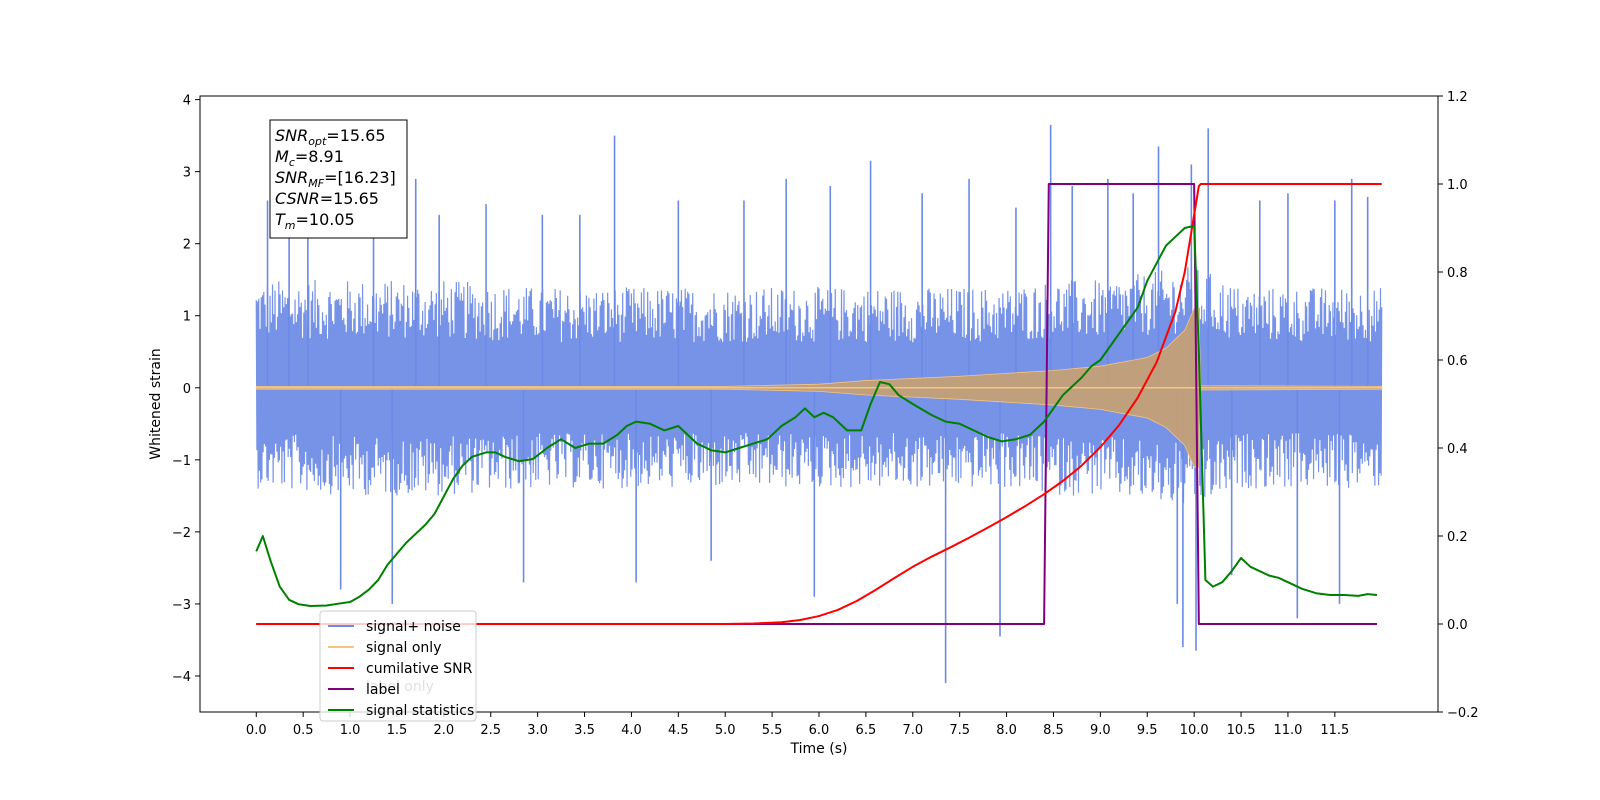  I want to click on x-tick-label: 1.5, so click(397, 730).